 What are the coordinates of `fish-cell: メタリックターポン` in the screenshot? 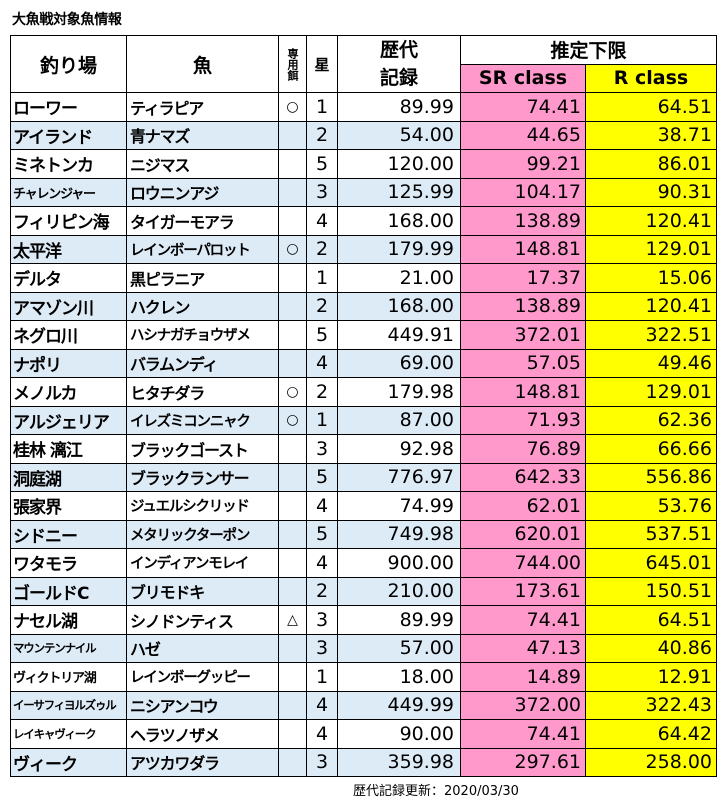 It's located at (202, 534).